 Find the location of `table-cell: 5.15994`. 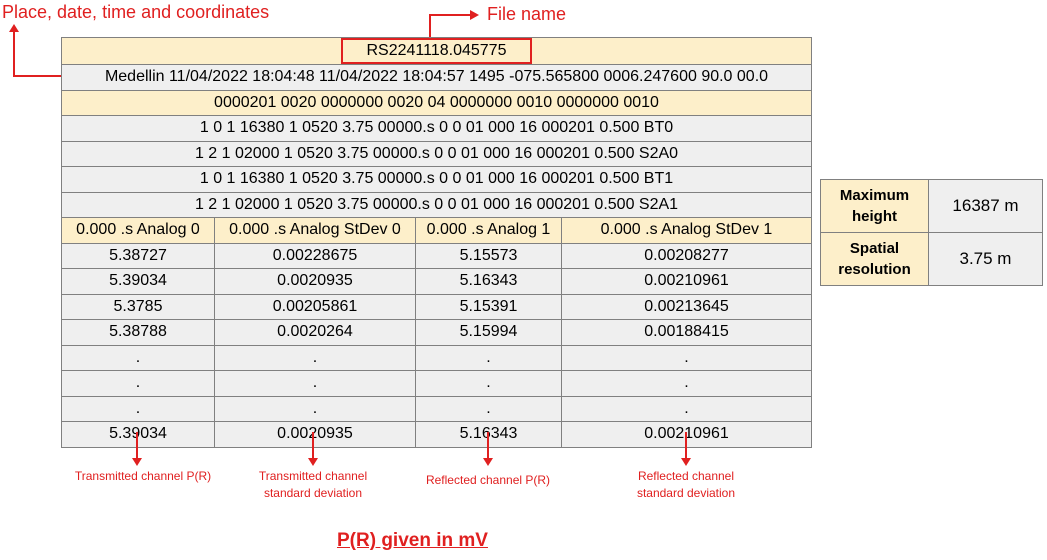

table-cell: 5.15994 is located at coordinates (488, 332).